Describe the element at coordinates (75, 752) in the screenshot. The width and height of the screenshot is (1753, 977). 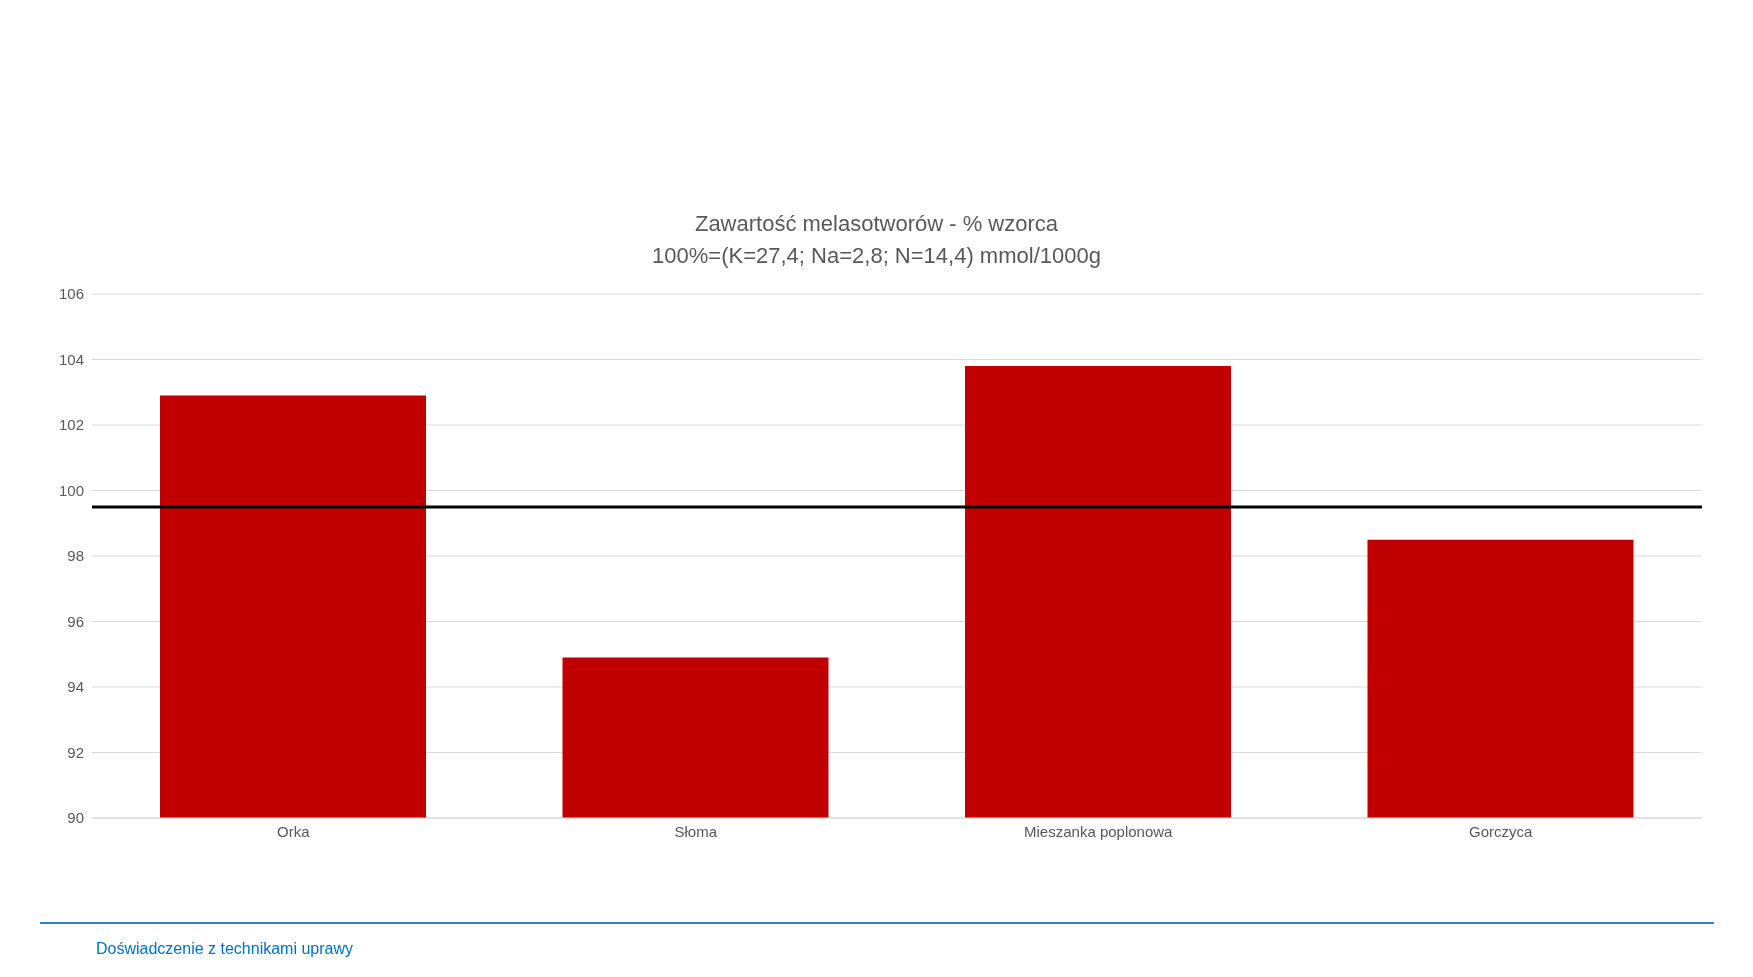
I see `y-tick-label: 92` at that location.